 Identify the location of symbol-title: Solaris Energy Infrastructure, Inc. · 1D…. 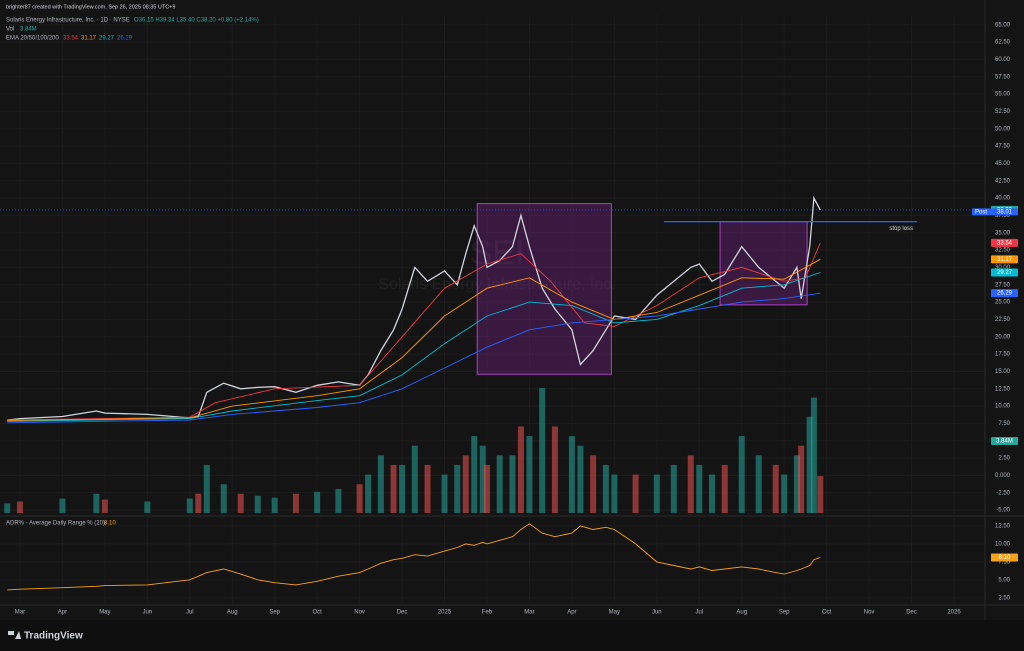
(68, 21).